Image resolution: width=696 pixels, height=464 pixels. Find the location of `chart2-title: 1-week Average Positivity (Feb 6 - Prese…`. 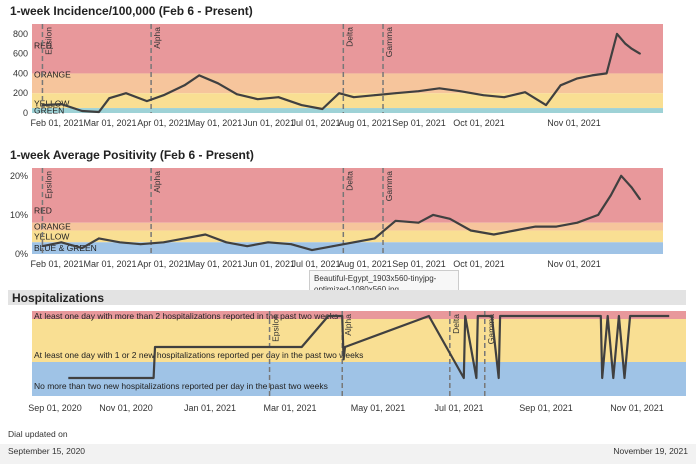

chart2-title: 1-week Average Positivity (Feb 6 - Prese… is located at coordinates (132, 155).